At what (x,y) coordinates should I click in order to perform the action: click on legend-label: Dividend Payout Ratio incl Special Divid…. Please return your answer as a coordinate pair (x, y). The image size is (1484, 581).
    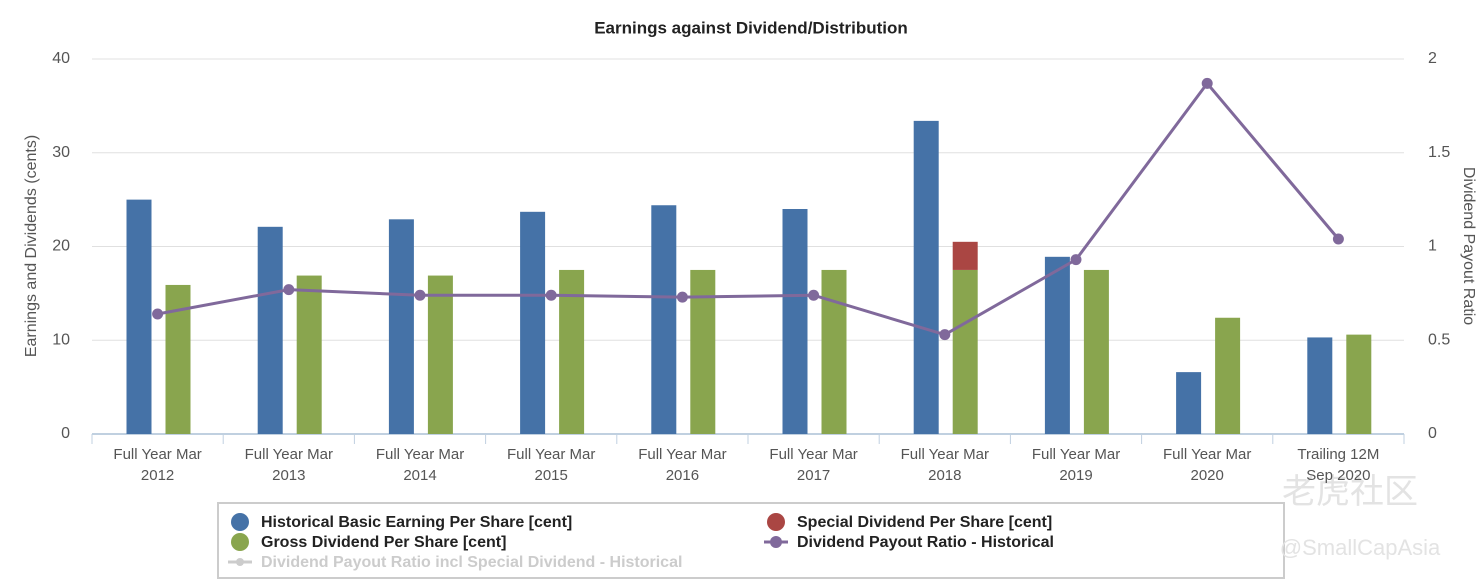
    Looking at the image, I should click on (471, 562).